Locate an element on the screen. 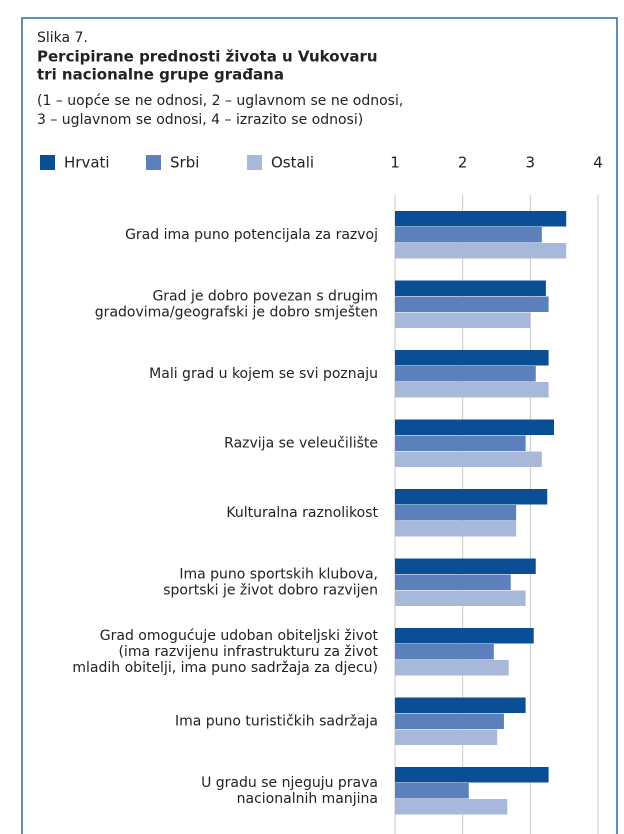 This screenshot has width=624, height=834. x-tick-label: 3 is located at coordinates (531, 163).